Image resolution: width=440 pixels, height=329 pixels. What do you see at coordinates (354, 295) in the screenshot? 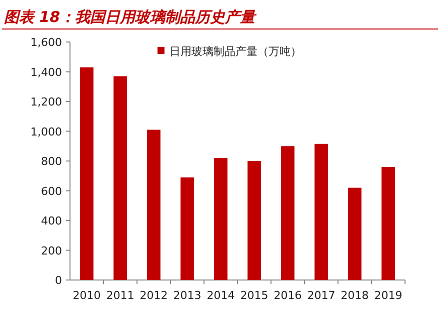
I see `x-tick-label: 2018` at bounding box center [354, 295].